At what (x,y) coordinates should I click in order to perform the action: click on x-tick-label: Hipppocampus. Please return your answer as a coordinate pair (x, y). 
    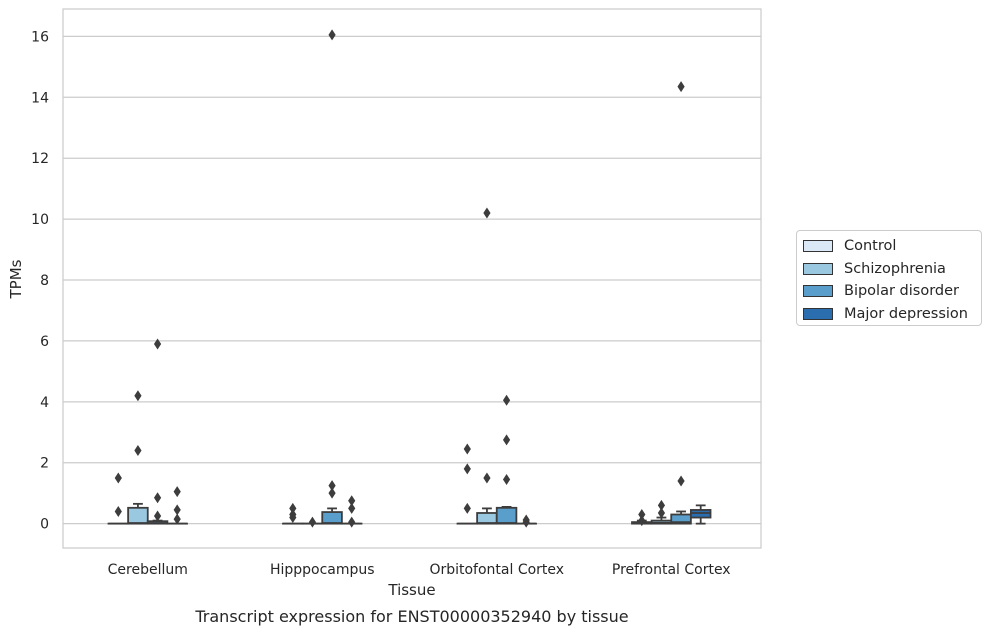
    Looking at the image, I should click on (322, 570).